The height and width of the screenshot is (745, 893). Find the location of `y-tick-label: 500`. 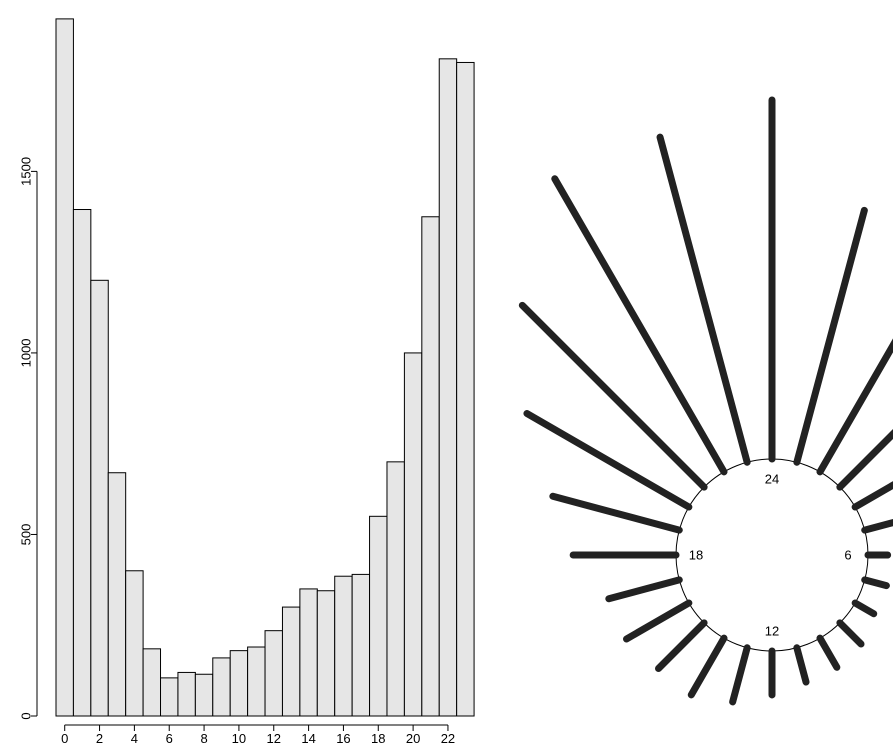

y-tick-label: 500 is located at coordinates (26, 535).